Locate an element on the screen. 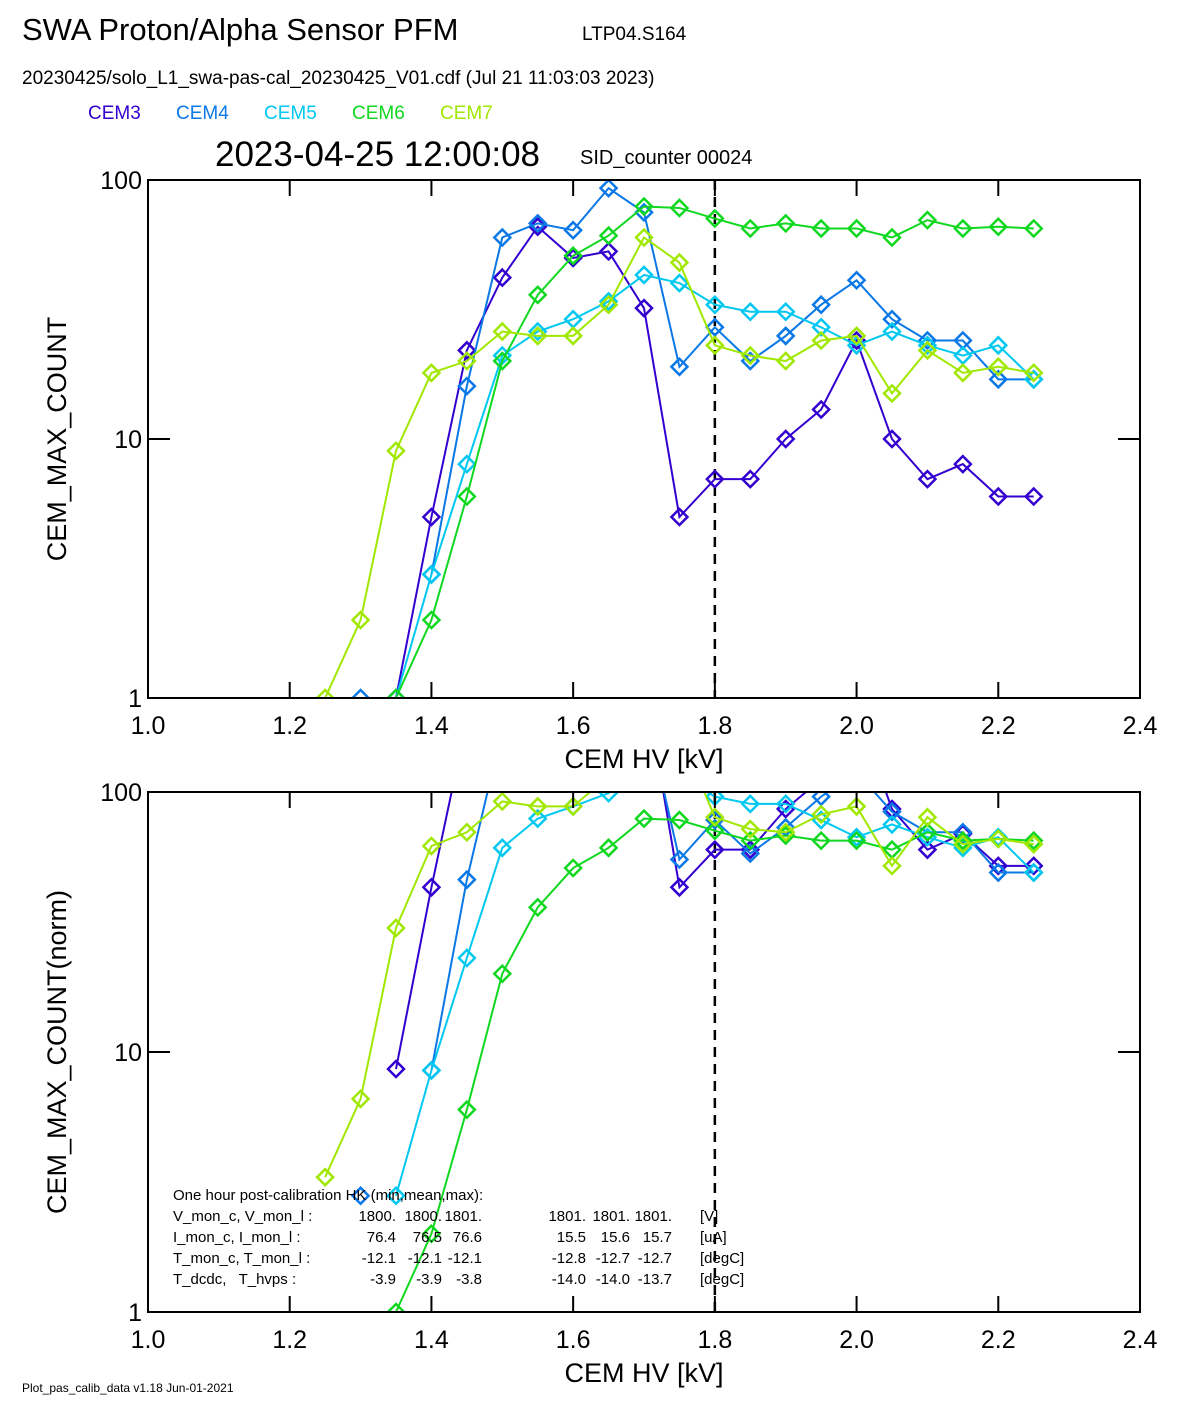  hk-cell: -3.8 is located at coordinates (469, 1279).